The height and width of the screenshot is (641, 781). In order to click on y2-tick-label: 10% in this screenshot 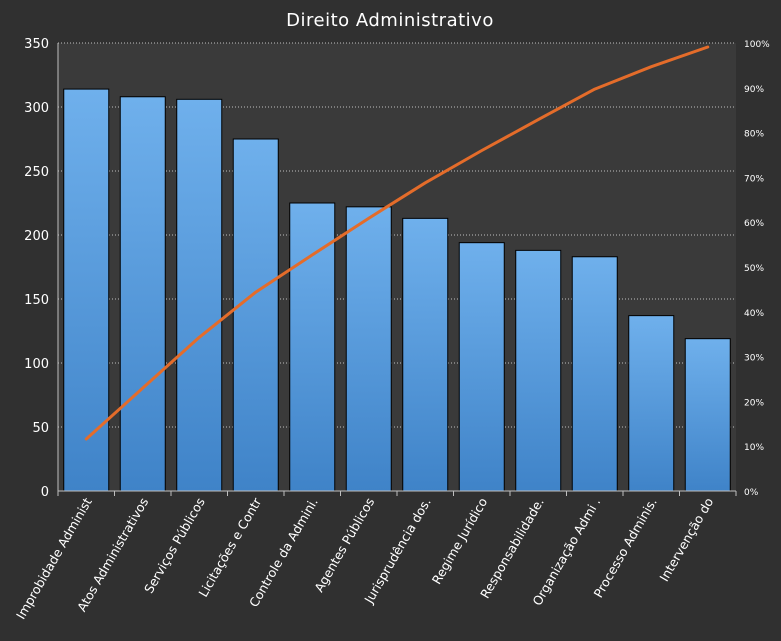, I will do `click(754, 448)`.